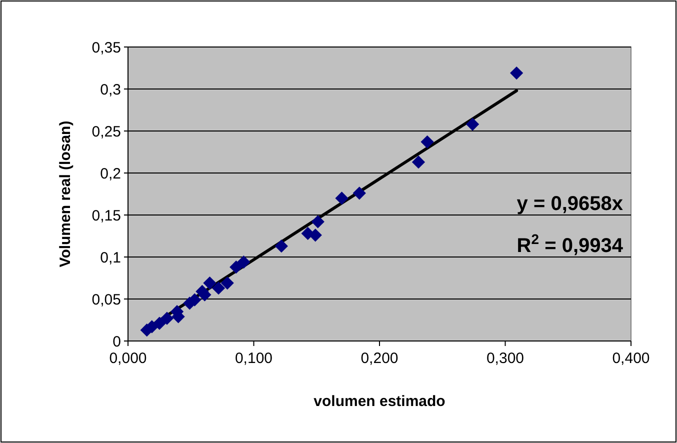  What do you see at coordinates (106, 299) in the screenshot?
I see `y-tick-label: 0,05` at bounding box center [106, 299].